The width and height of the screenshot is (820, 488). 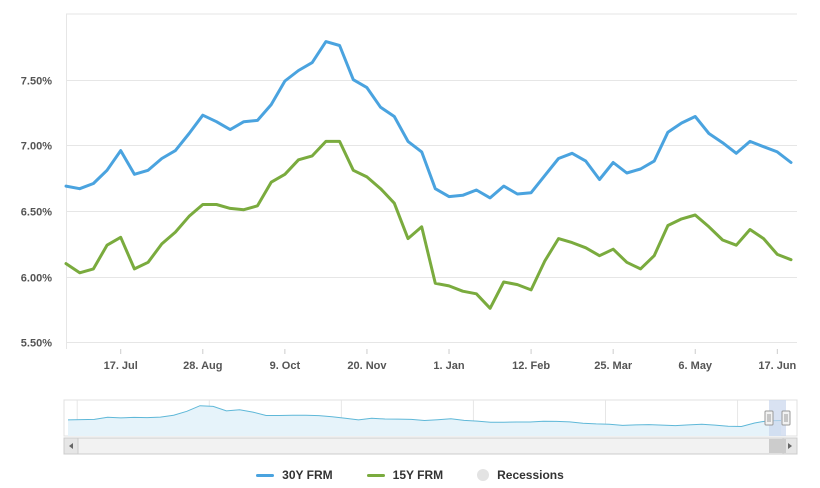 What do you see at coordinates (71, 446) in the screenshot?
I see `scroll-left-arrow-icon` at bounding box center [71, 446].